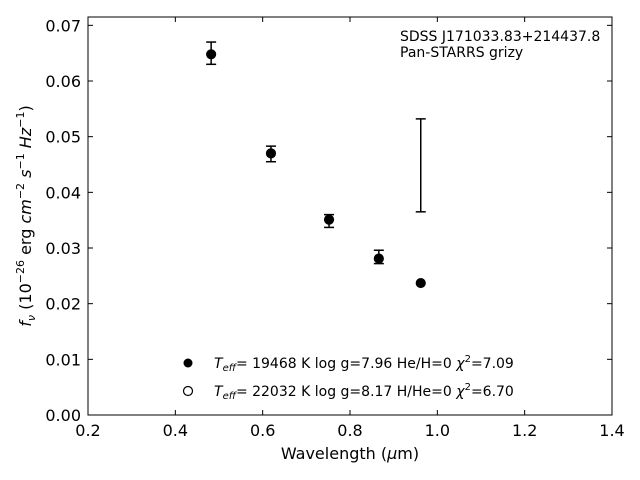  What do you see at coordinates (188, 391) in the screenshot?
I see `legend-marker-open` at bounding box center [188, 391].